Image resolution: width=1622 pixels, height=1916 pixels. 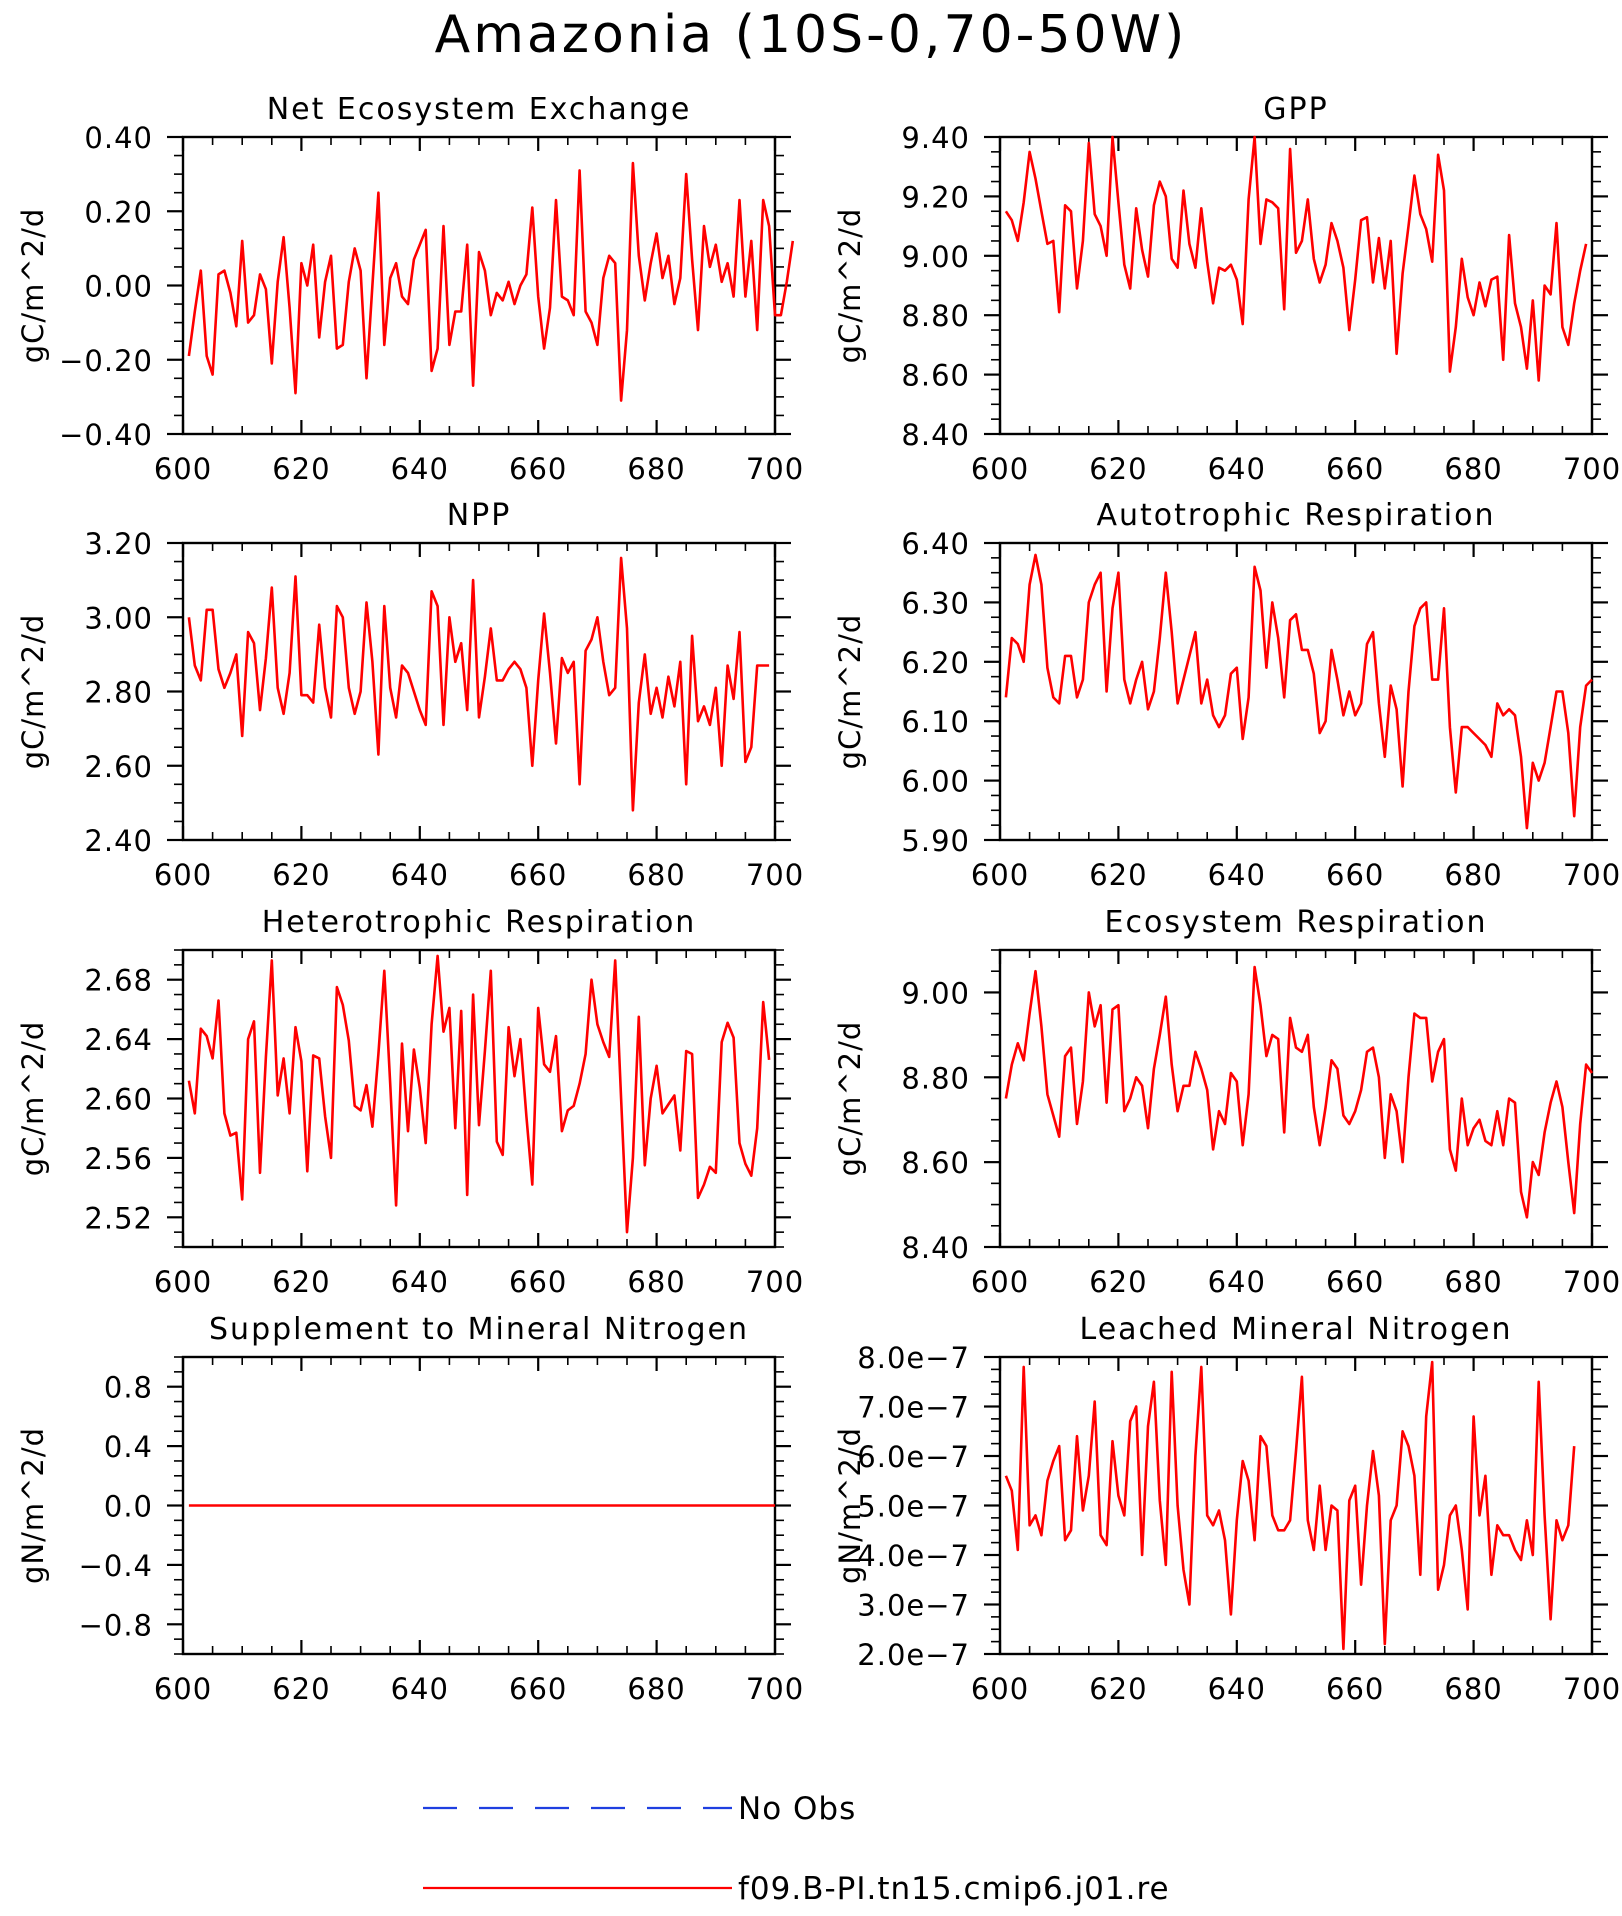 I want to click on y-tick-label: 3.0e−7, so click(x=913, y=1606).